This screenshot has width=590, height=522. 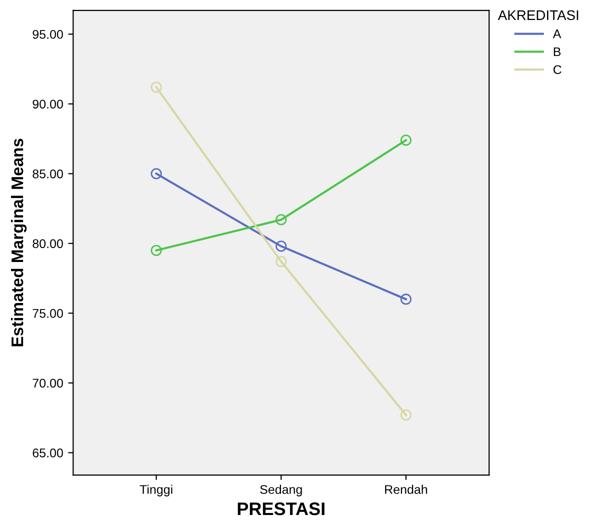 What do you see at coordinates (406, 489) in the screenshot?
I see `x-tick-label: Rendah` at bounding box center [406, 489].